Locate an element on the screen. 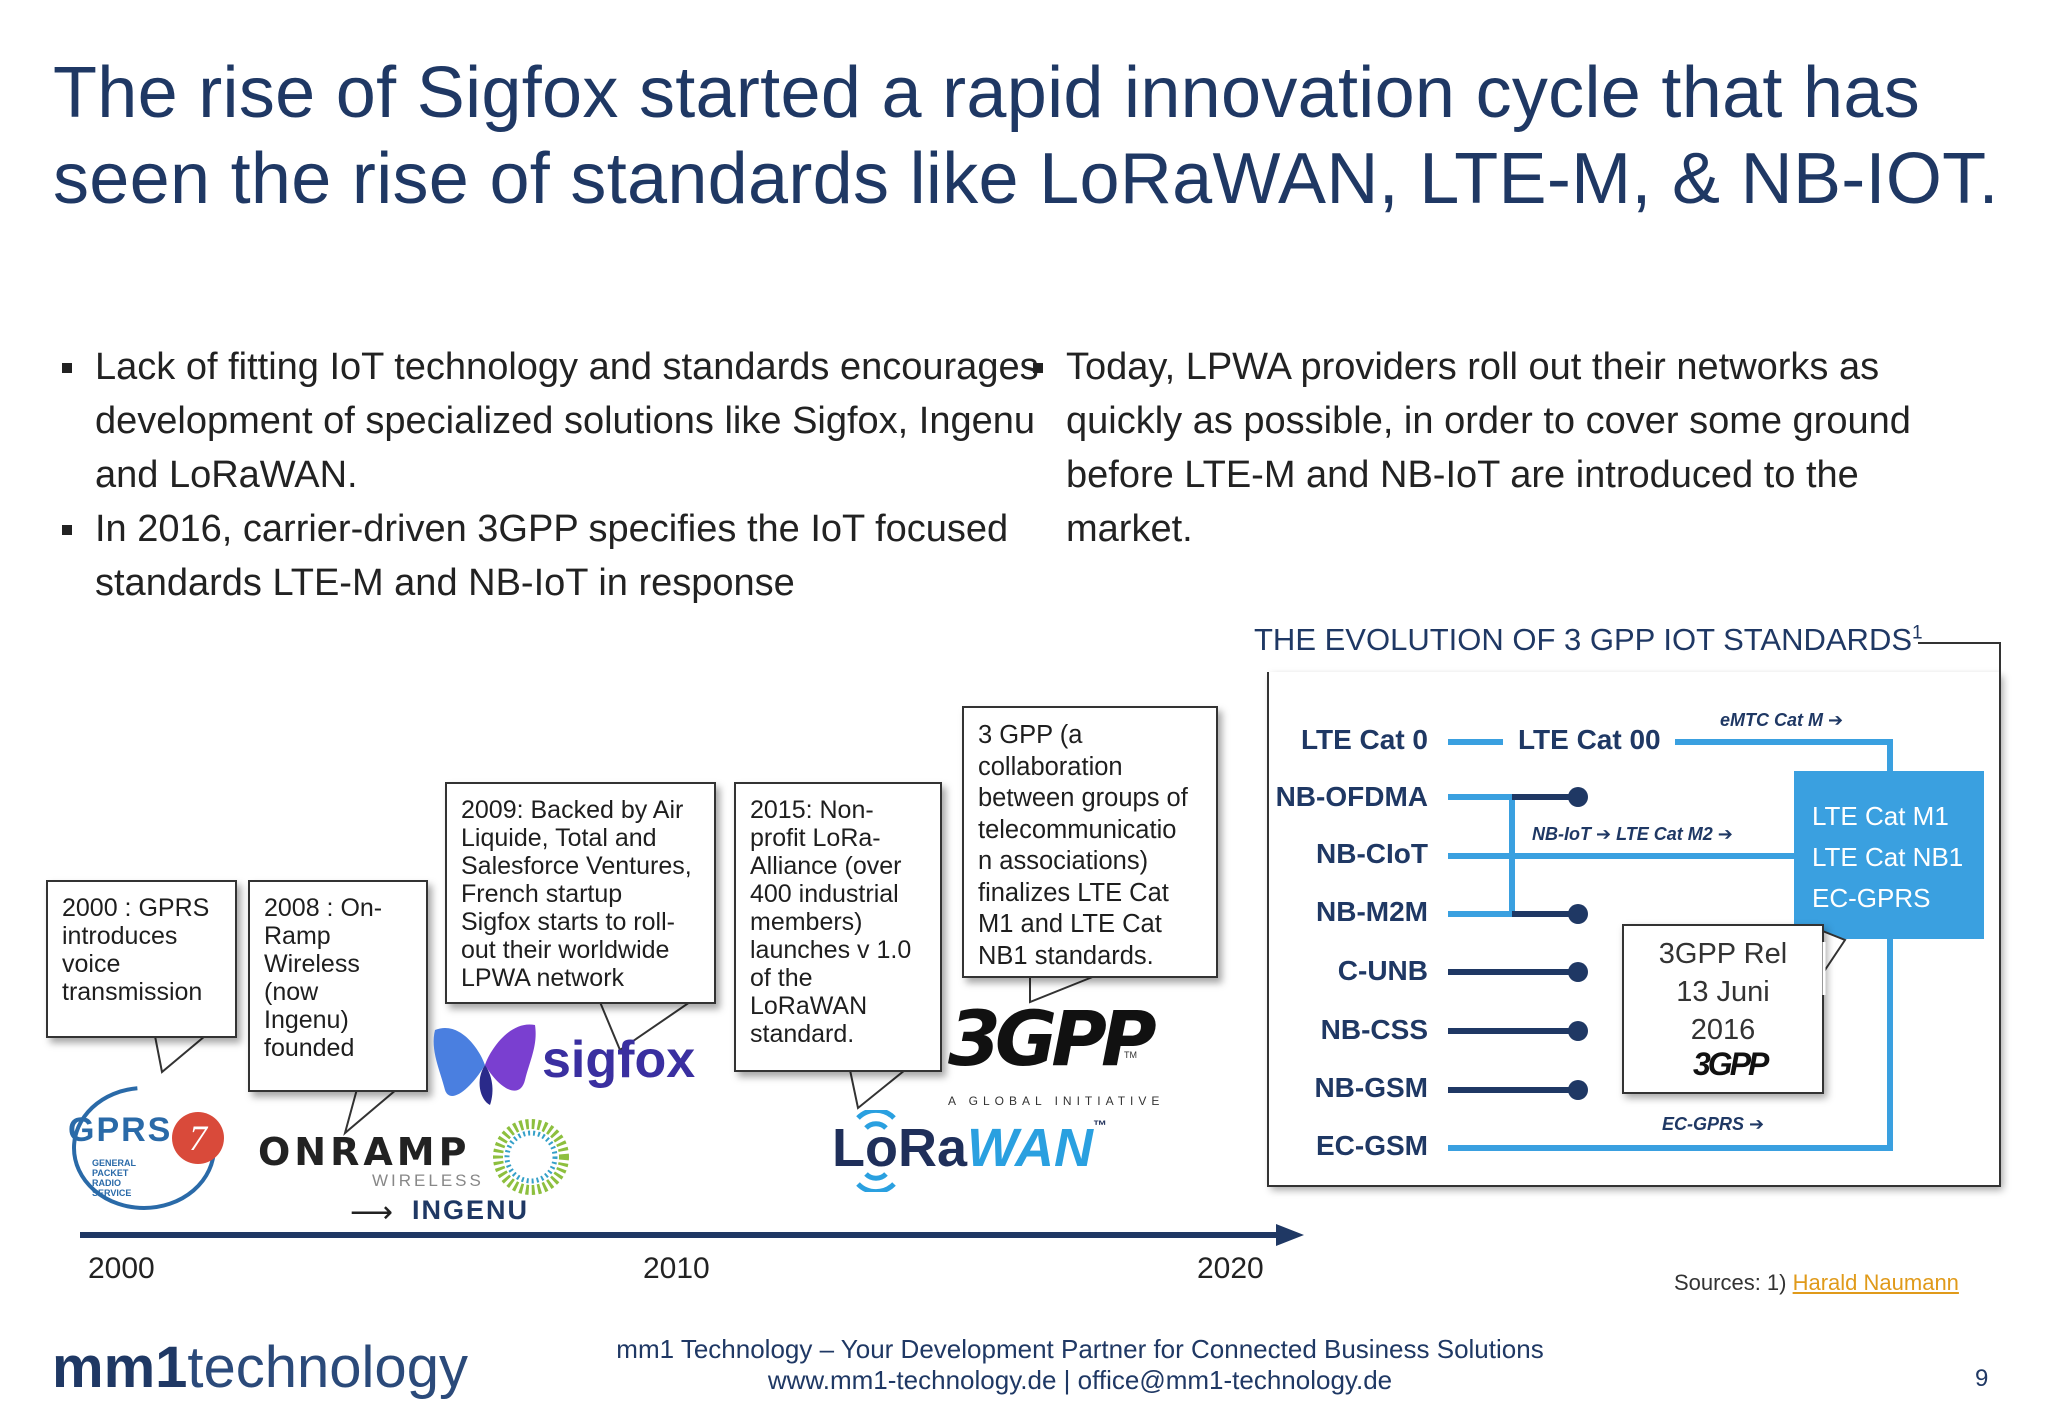 Image resolution: width=2048 pixels, height=1418 pixels. nbiot-arrow-label: NB-IoT ➔ LTE Cat M2 ➔ is located at coordinates (1632, 834).